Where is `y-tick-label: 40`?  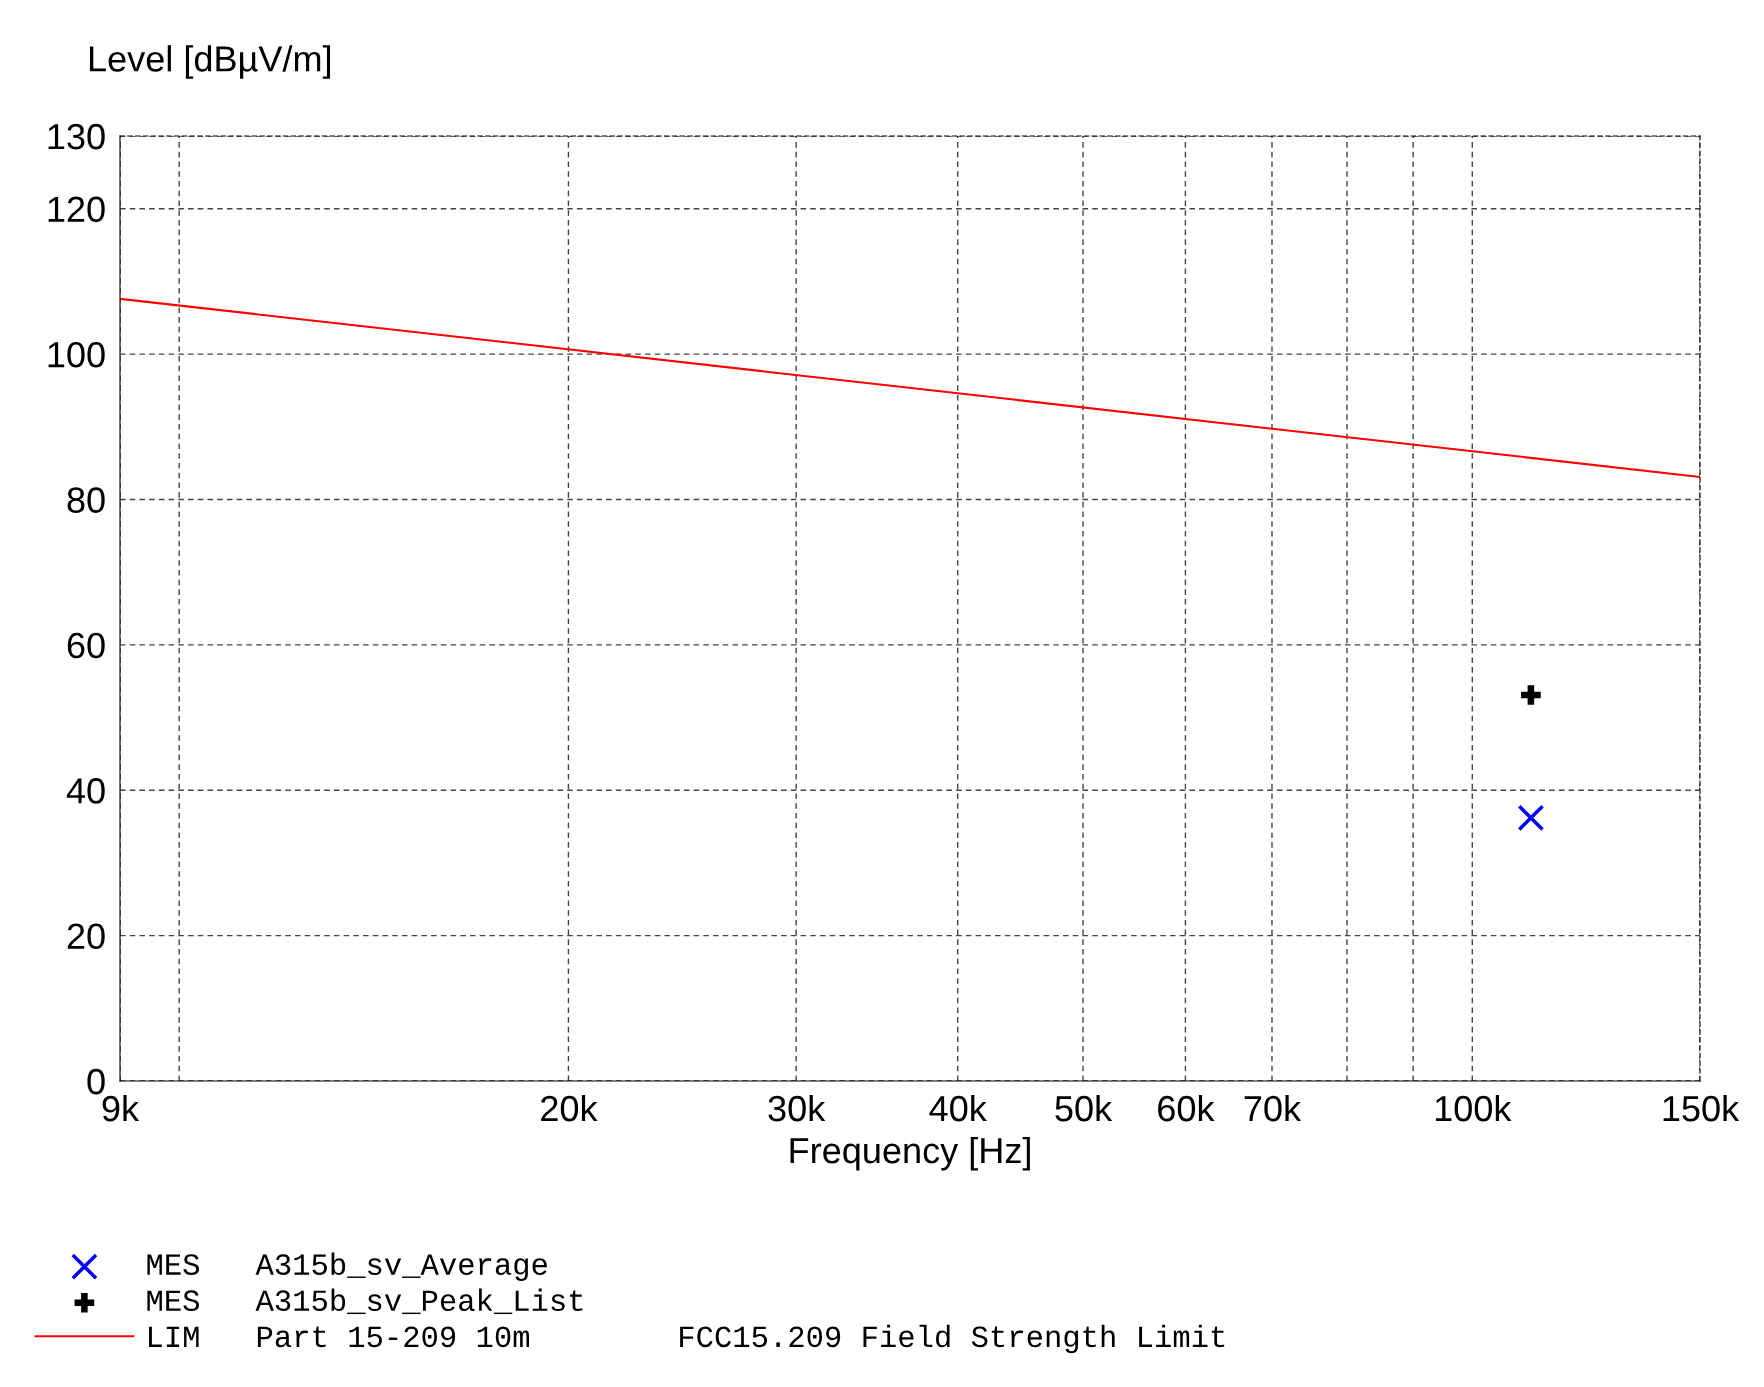
y-tick-label: 40 is located at coordinates (85, 791).